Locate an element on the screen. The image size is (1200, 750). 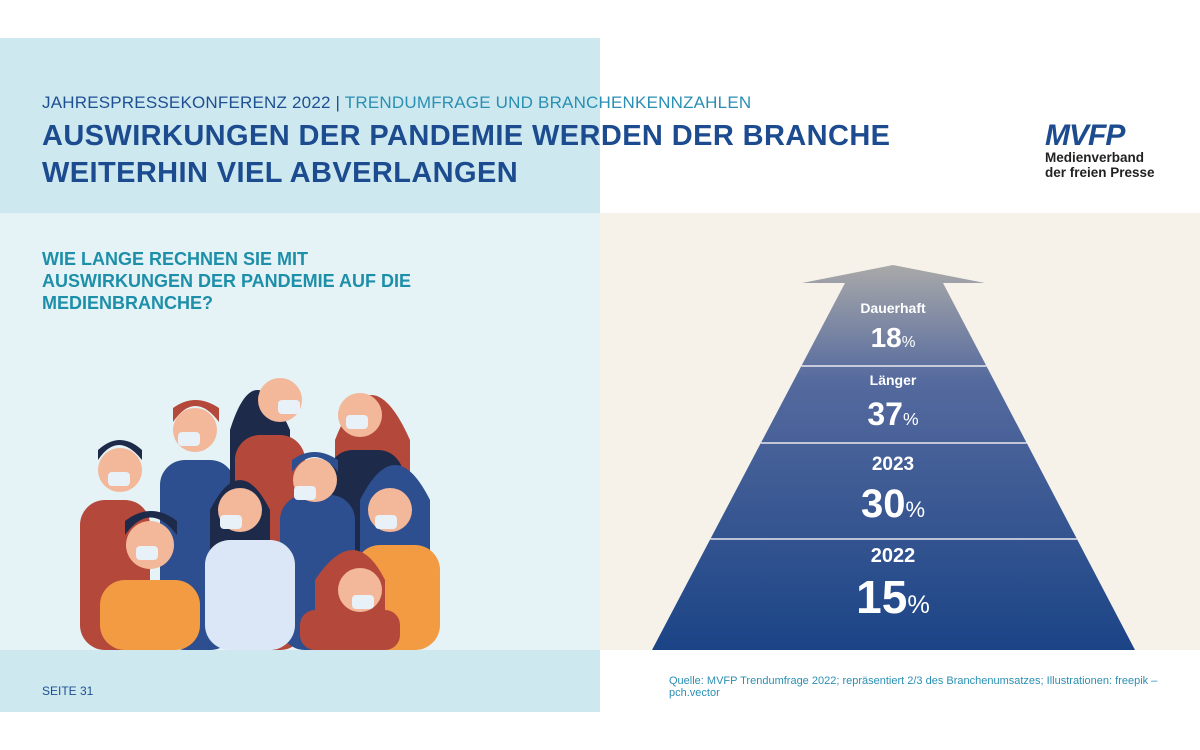
kicker-main: JAHRESPRESSEKONFERENZ 2022 | is located at coordinates (191, 102).